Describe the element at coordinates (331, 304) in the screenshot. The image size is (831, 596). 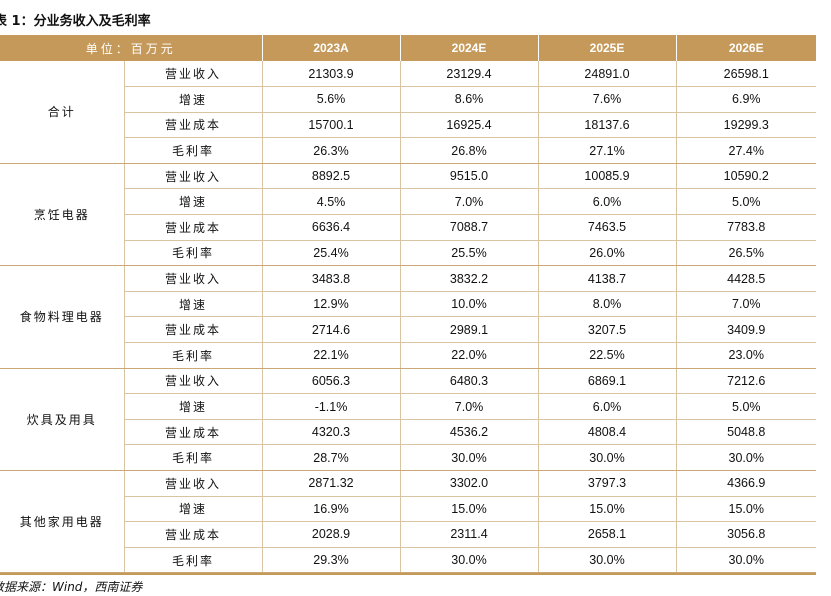
I see `value-cell: 12.9%` at that location.